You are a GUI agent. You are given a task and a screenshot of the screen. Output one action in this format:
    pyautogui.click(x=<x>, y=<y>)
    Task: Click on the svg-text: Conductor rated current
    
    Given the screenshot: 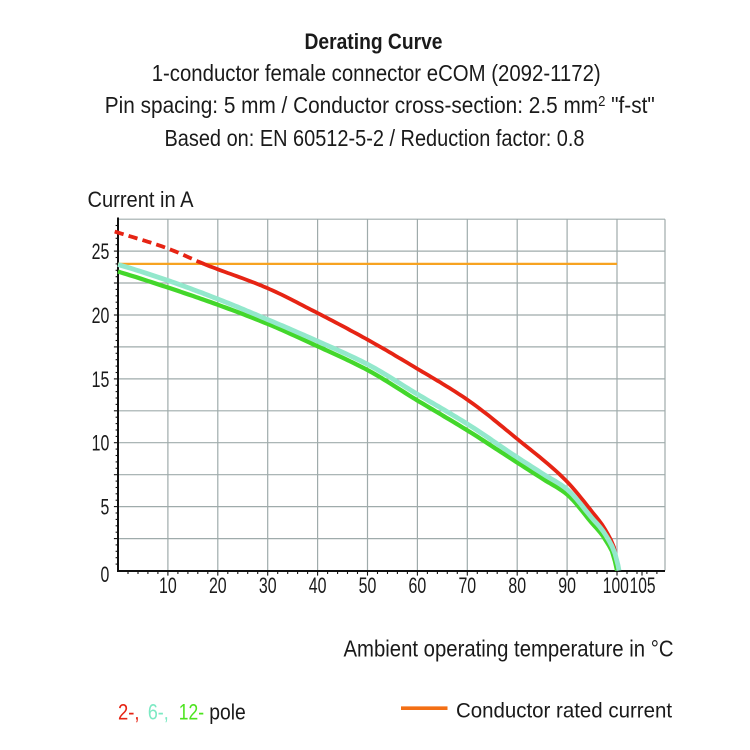 What is the action you would take?
    pyautogui.click(x=564, y=711)
    